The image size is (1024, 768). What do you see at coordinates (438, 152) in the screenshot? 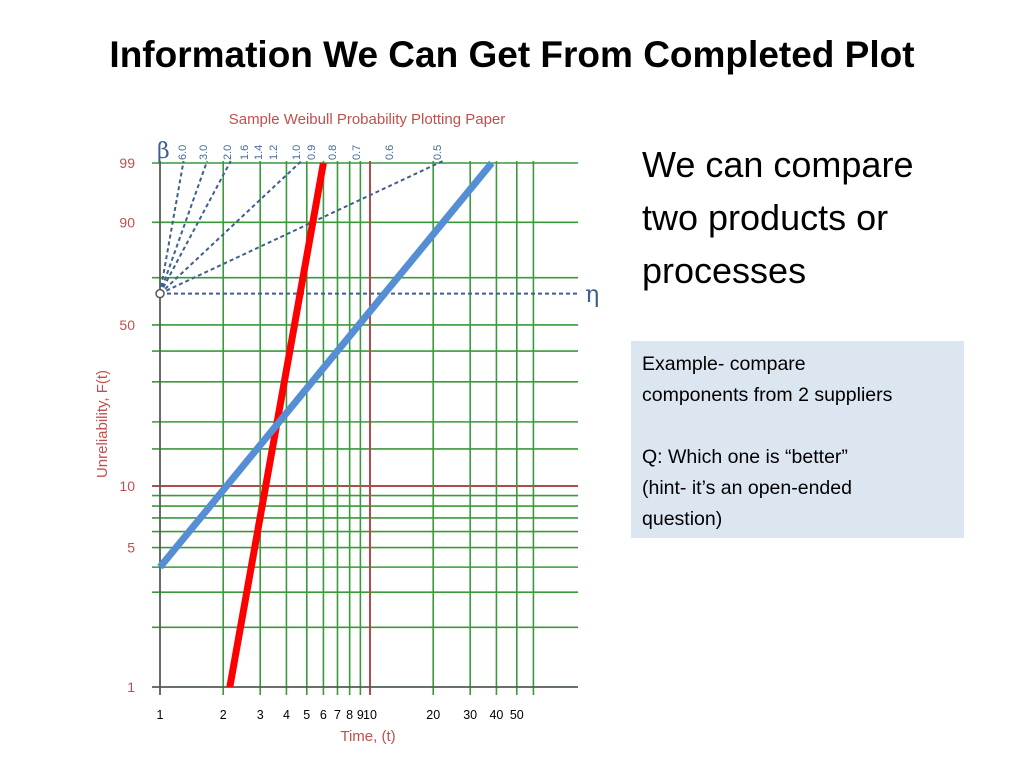
I see `beta-label: 0.5` at bounding box center [438, 152].